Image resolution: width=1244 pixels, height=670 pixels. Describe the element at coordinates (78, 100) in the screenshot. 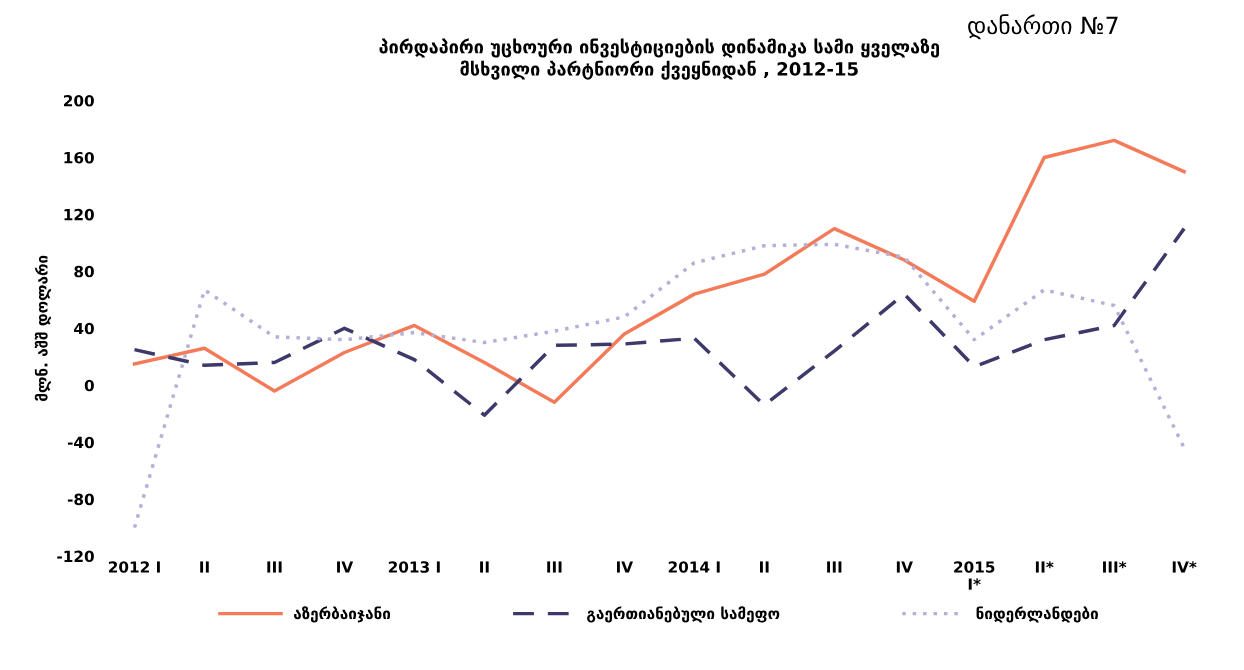

I see `y-tick-label: 200` at that location.